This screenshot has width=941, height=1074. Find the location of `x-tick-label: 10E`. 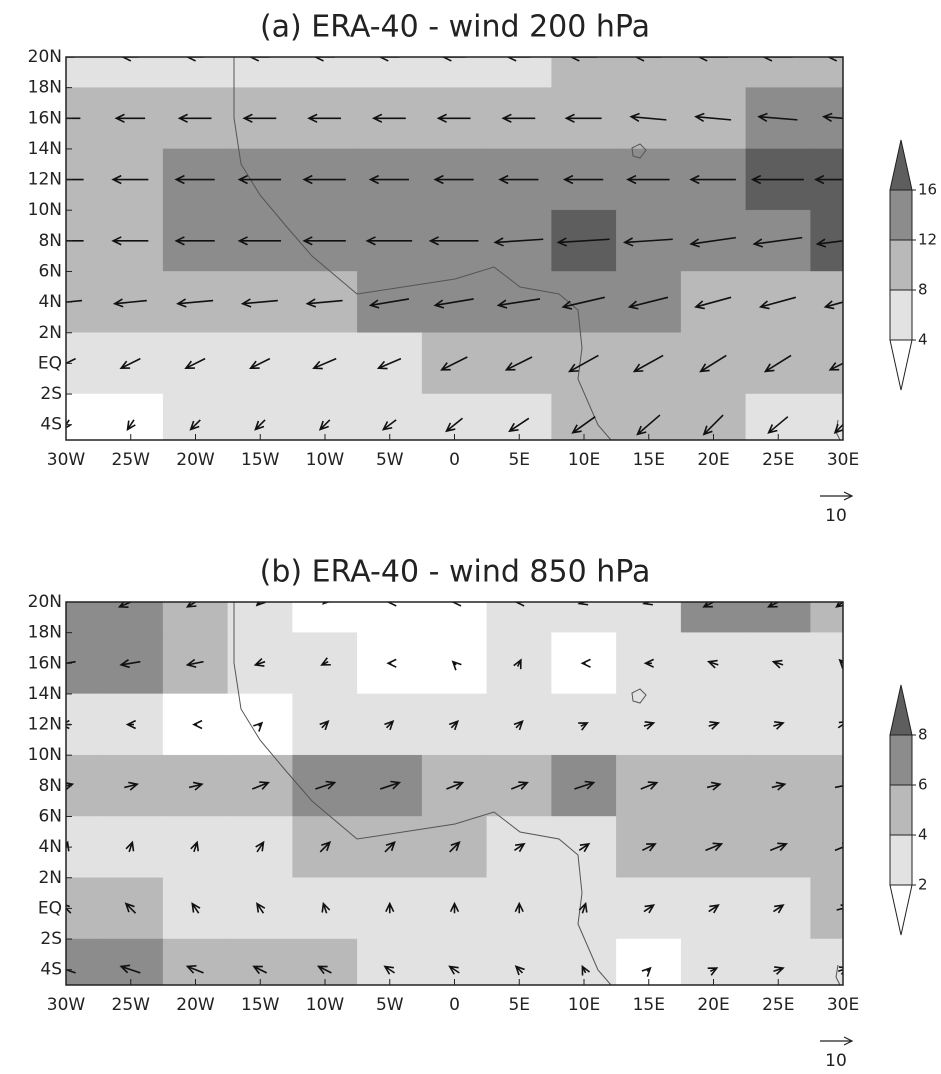

x-tick-label: 10E is located at coordinates (584, 1005).